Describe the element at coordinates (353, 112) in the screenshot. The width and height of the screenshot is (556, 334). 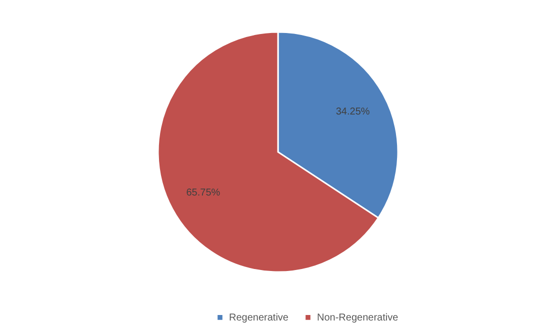
I see `data-label: 34.25%` at that location.